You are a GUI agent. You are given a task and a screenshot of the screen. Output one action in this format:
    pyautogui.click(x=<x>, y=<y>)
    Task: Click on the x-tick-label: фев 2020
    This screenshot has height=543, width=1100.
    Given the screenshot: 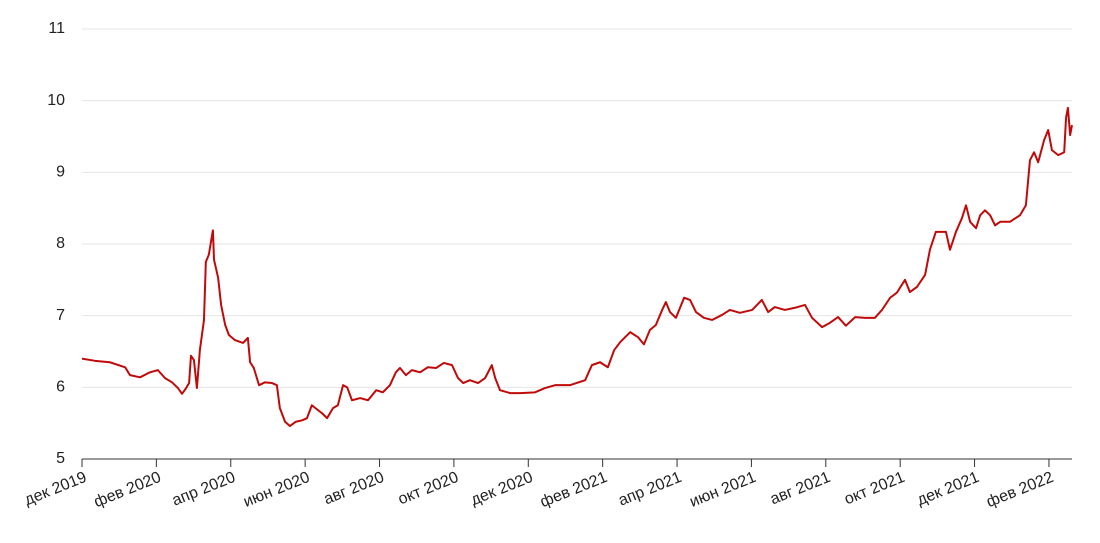 What is the action you would take?
    pyautogui.click(x=128, y=490)
    